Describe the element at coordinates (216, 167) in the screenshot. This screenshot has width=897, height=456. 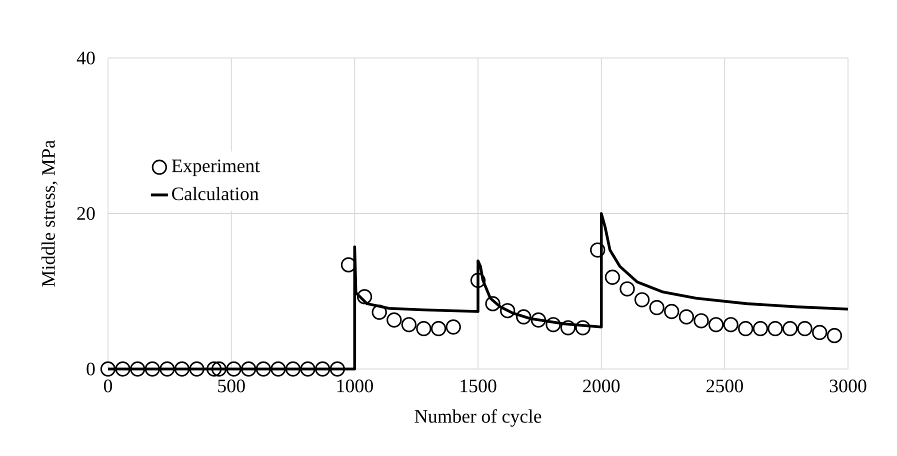
I see `legend-label: Experiment` at that location.